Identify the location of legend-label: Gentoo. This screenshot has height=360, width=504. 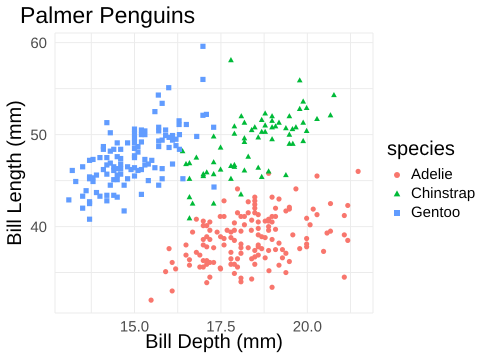
(435, 212).